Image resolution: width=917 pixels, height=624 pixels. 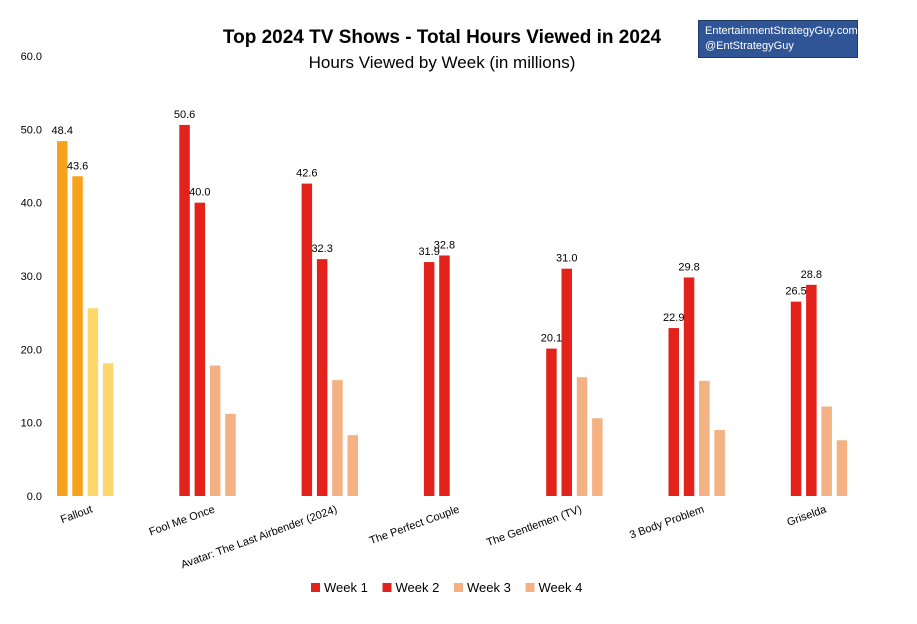 What do you see at coordinates (77, 166) in the screenshot?
I see `data-label: 43.6` at bounding box center [77, 166].